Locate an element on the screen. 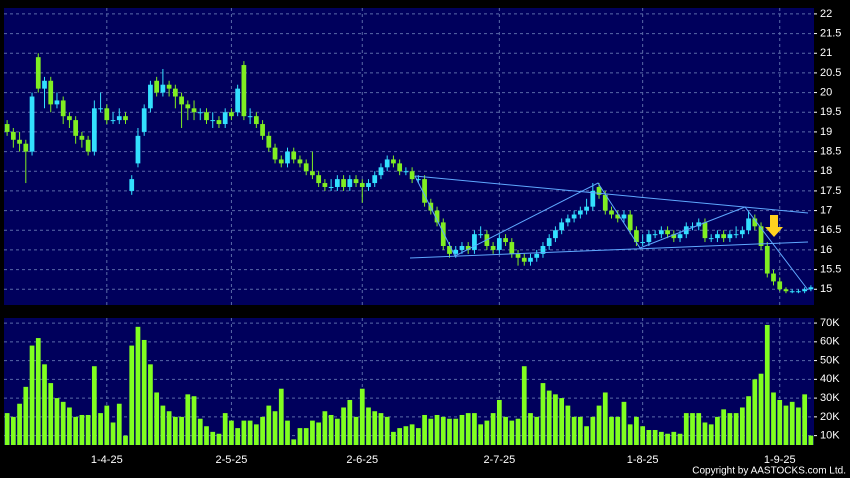 Image resolution: width=850 pixels, height=478 pixels. y-tick-label: 10K is located at coordinates (830, 436).